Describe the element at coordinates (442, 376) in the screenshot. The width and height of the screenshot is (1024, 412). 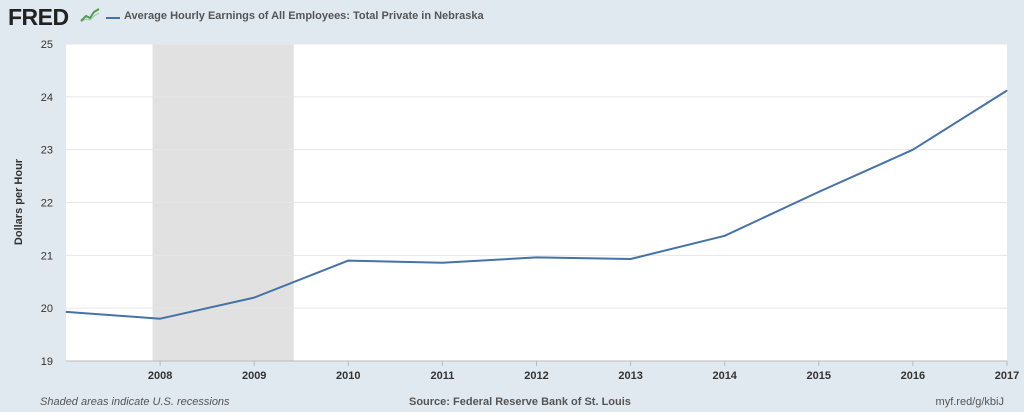
I see `x-tick-label: 2011` at that location.